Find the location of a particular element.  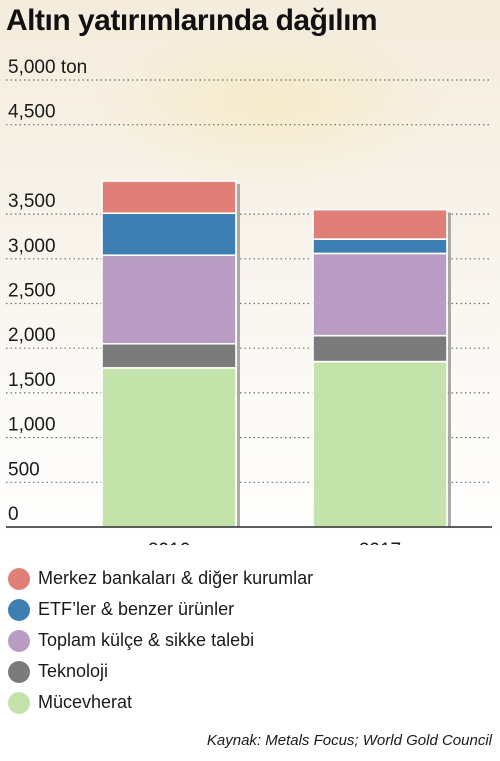

legend-item: Toplam külçe & sikke talebi is located at coordinates (160, 640).